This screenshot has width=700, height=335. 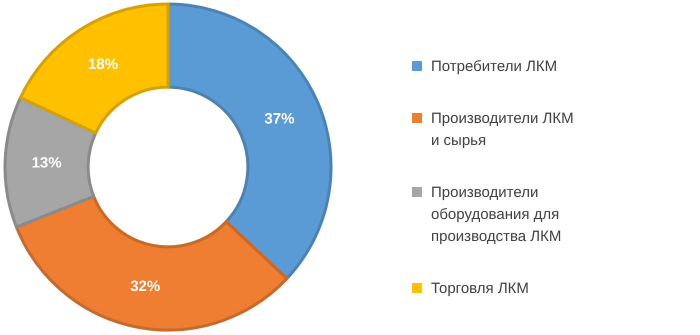 I want to click on data-label: 18%, so click(x=103, y=64).